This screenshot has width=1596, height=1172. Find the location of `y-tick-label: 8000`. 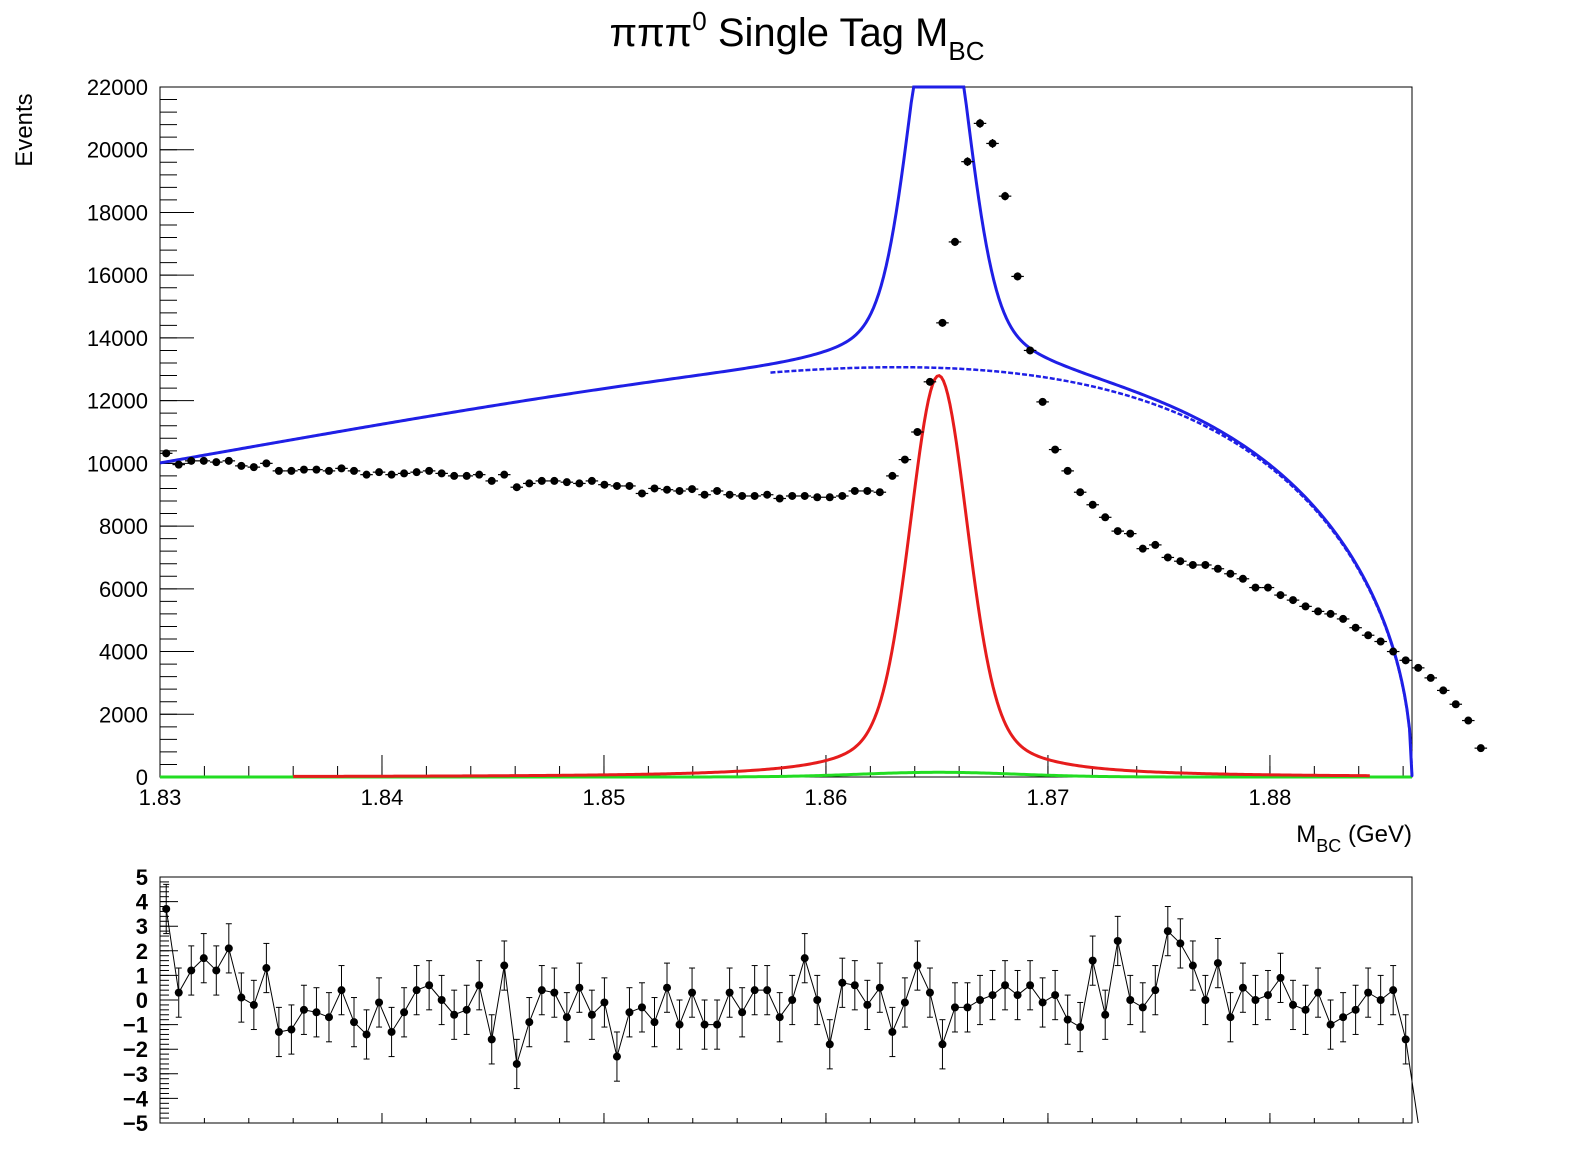

y-tick-label: 8000 is located at coordinates (123, 526).